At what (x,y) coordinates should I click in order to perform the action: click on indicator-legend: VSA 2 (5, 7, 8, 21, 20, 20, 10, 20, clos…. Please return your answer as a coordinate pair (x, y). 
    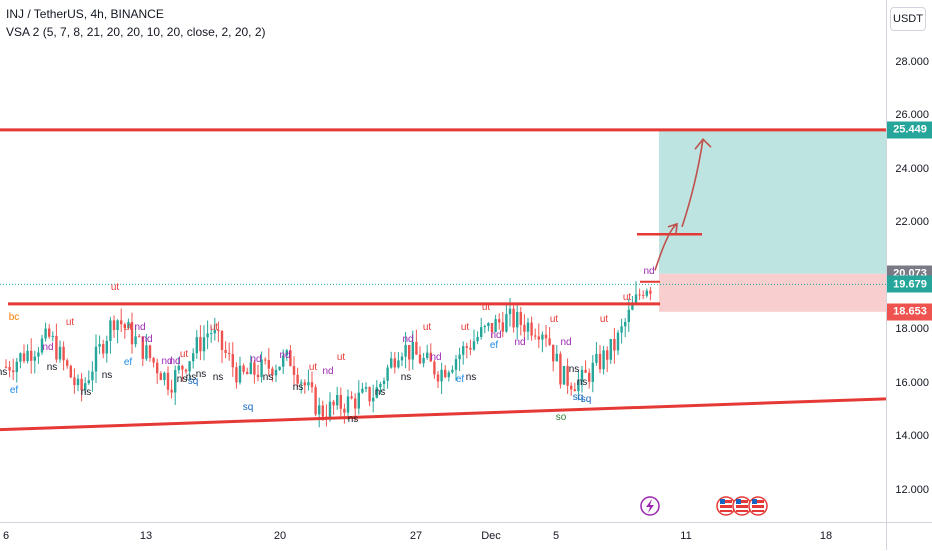
    Looking at the image, I should click on (136, 32).